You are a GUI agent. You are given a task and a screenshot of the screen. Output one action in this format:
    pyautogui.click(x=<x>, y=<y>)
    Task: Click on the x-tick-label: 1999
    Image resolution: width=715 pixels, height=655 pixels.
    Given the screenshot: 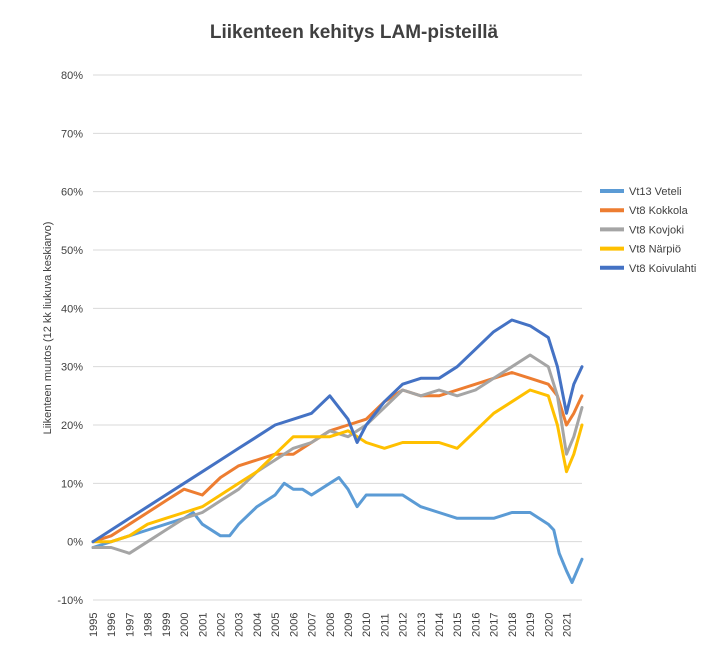 What is the action you would take?
    pyautogui.click(x=167, y=625)
    